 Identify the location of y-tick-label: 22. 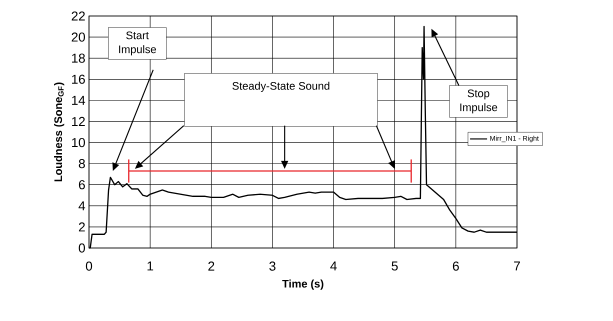
(78, 16).